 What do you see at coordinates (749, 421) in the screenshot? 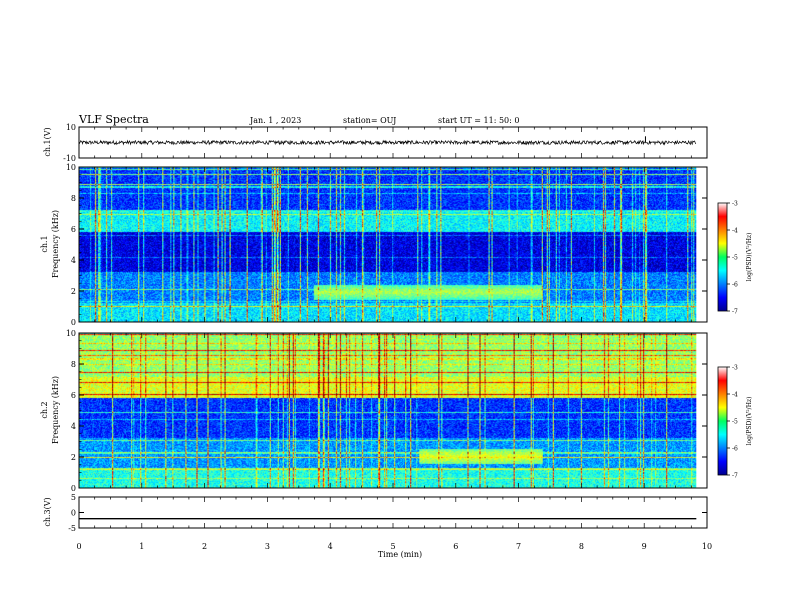
I see `ch2-colorbar-label: log(PSD)(V²/Hz)` at bounding box center [749, 421].